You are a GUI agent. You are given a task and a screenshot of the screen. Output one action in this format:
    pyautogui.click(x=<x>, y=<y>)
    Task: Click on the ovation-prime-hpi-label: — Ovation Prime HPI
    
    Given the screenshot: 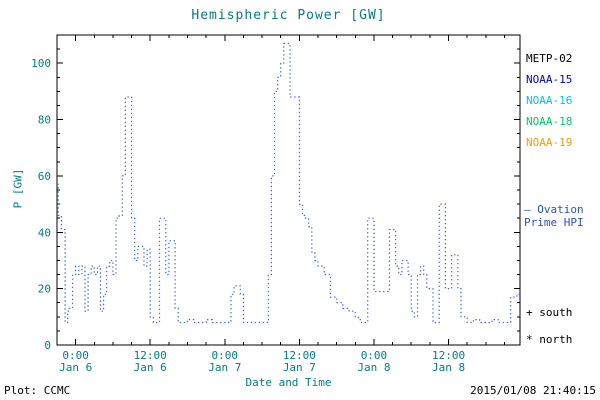 What is the action you would take?
    pyautogui.click(x=554, y=216)
    